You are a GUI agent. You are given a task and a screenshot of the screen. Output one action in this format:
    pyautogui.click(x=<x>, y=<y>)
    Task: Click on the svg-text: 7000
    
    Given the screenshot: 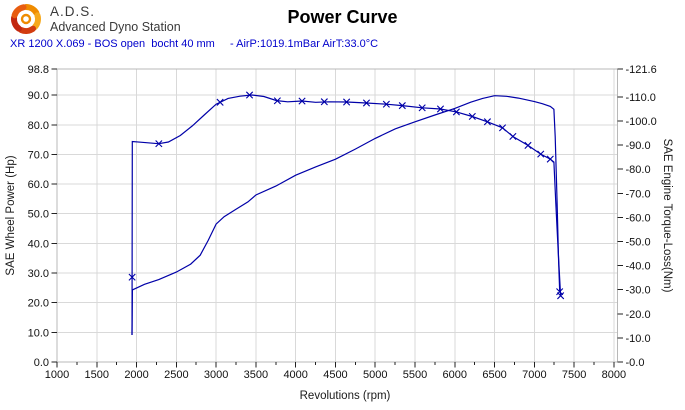 What is the action you would take?
    pyautogui.click(x=534, y=375)
    